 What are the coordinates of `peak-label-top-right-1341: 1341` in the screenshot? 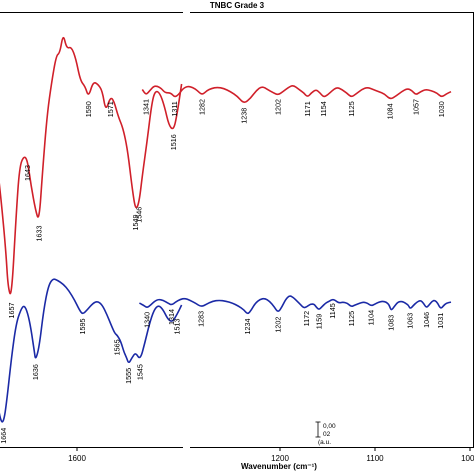 It's located at (146, 107).